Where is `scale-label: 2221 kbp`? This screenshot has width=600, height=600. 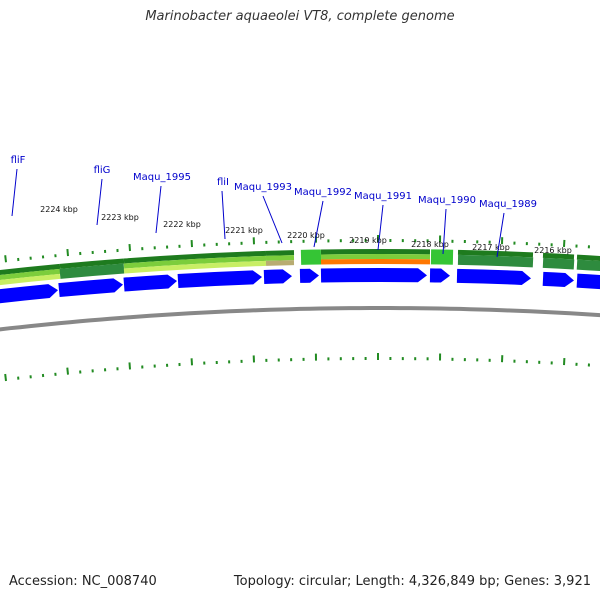 scale-label: 2221 kbp is located at coordinates (244, 230).